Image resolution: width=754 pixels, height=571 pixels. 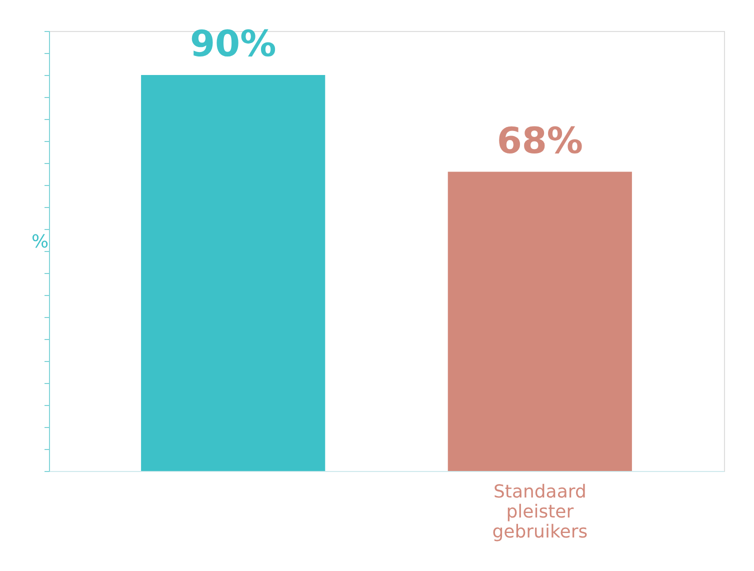 What do you see at coordinates (40, 242) in the screenshot?
I see `y-axis-title: %` at bounding box center [40, 242].